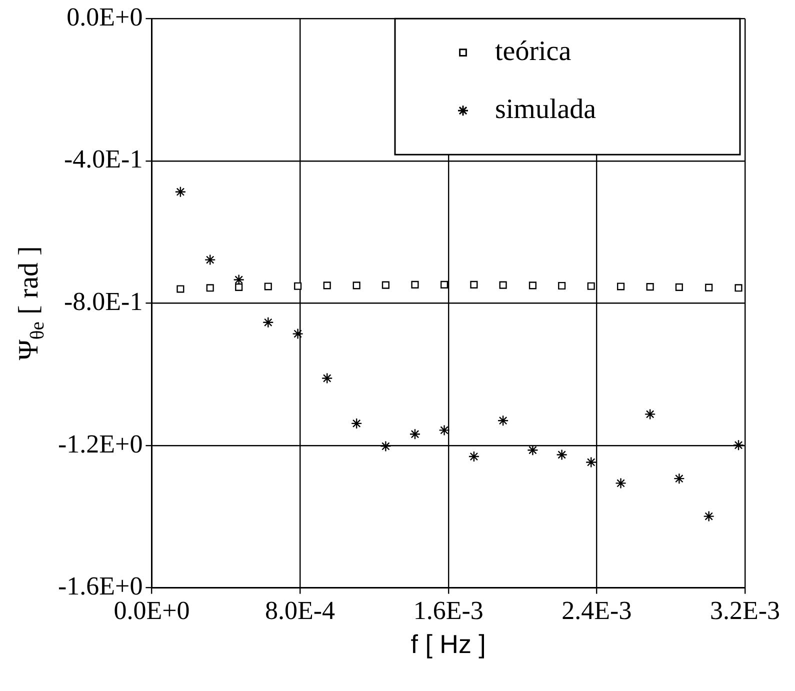 The height and width of the screenshot is (691, 795). What do you see at coordinates (103, 301) in the screenshot?
I see `y-tick-label: -8.0E-1` at bounding box center [103, 301].